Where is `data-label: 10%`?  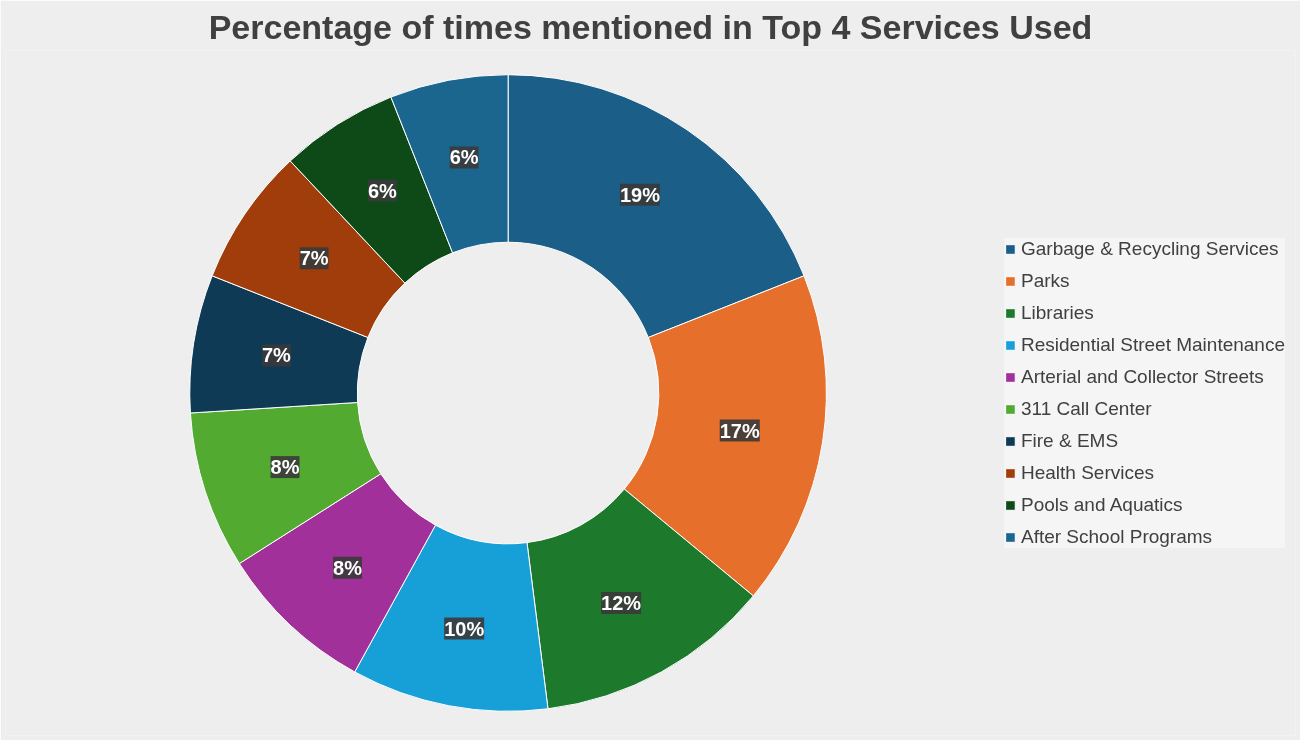 data-label: 10% is located at coordinates (464, 628).